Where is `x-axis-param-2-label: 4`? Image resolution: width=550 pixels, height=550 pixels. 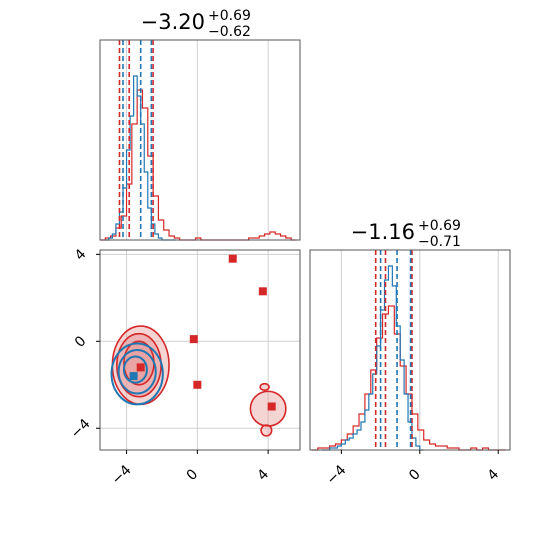 x-axis-param-2-label: 4 is located at coordinates (494, 475).